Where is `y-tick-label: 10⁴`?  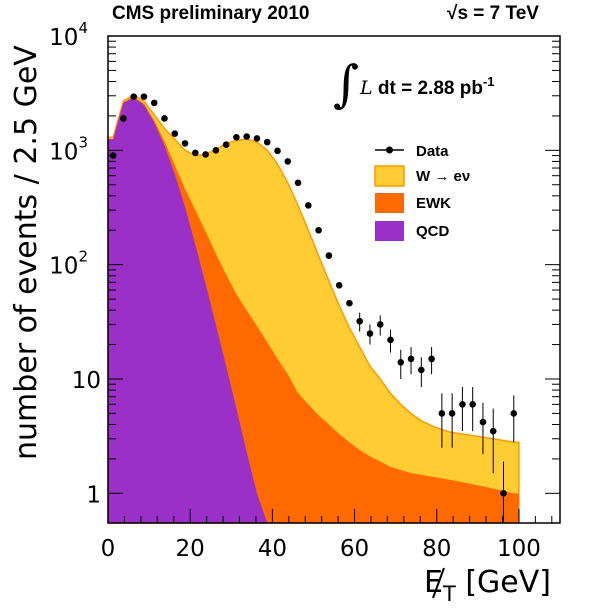
y-tick-label: 10⁴ is located at coordinates (68, 35).